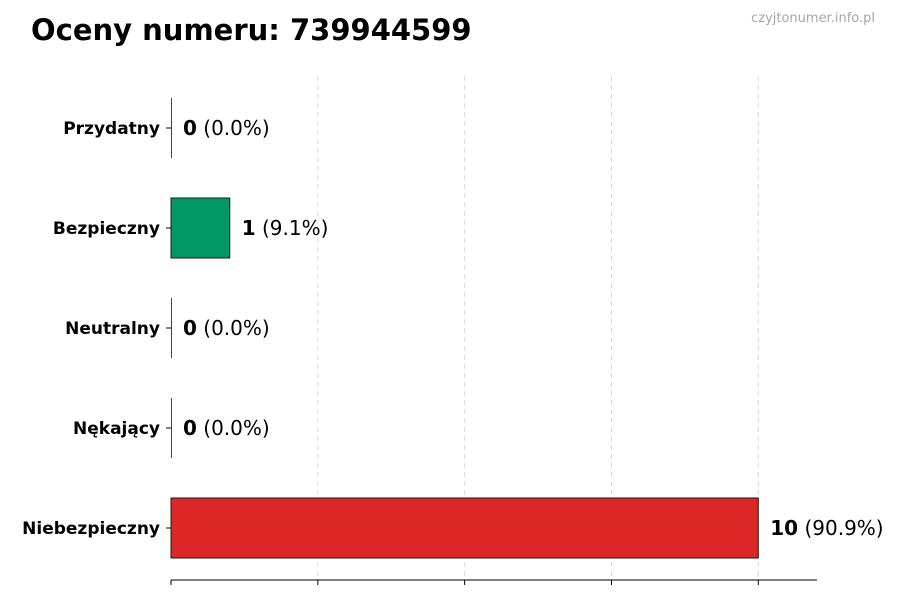 The width and height of the screenshot is (900, 600). I want to click on category-label-2: Neutralny, so click(112, 329).